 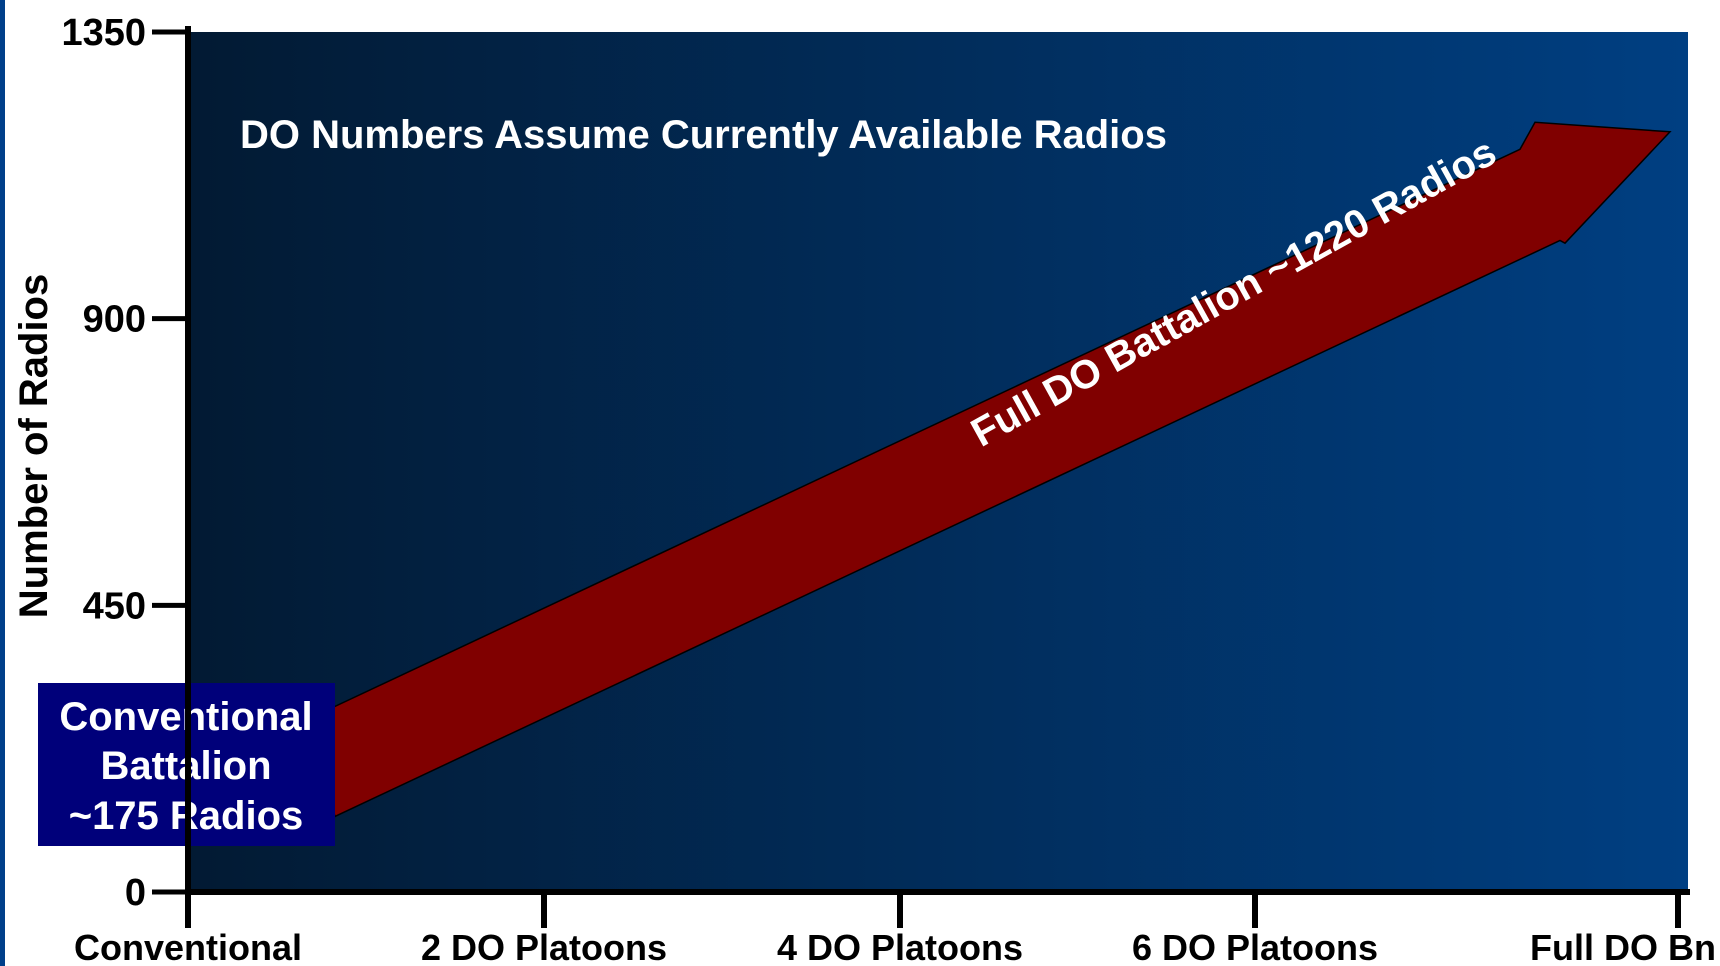 I want to click on y-axis-label: Number of Radios, so click(x=34, y=446).